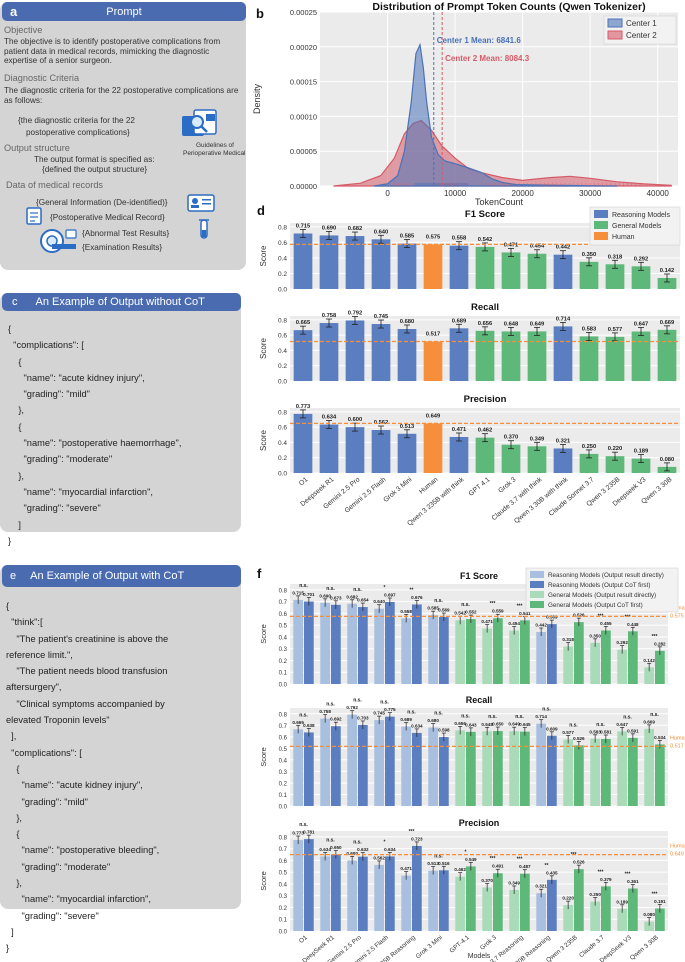 This screenshot has width=685, height=962. Describe the element at coordinates (590, 193) in the screenshot. I see `x-tick-label: 30000` at that location.